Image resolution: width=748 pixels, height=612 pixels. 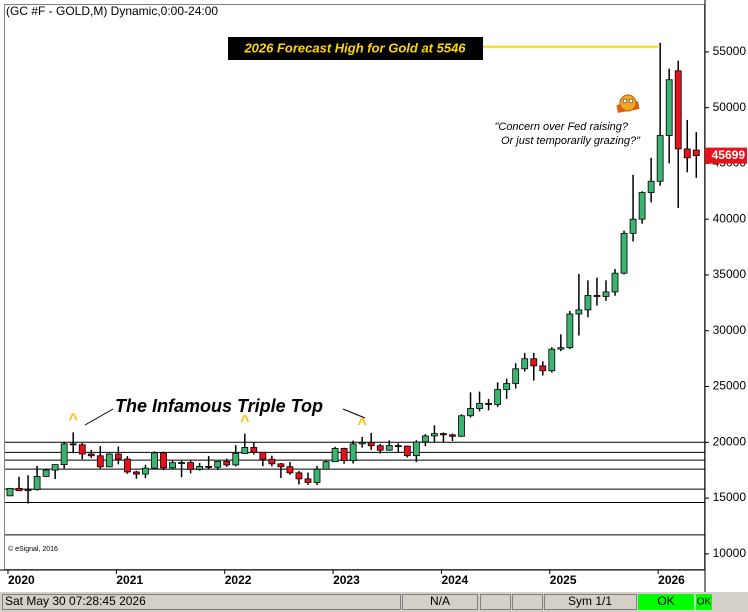 What do you see at coordinates (730, 330) in the screenshot?
I see `y-tick-label: 30000` at bounding box center [730, 330].